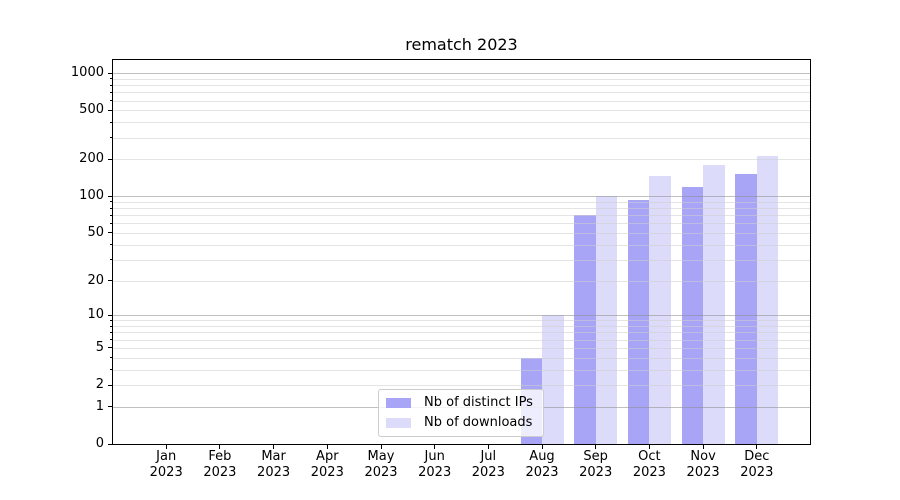  I want to click on x-tick-month: Apr, so click(327, 456).